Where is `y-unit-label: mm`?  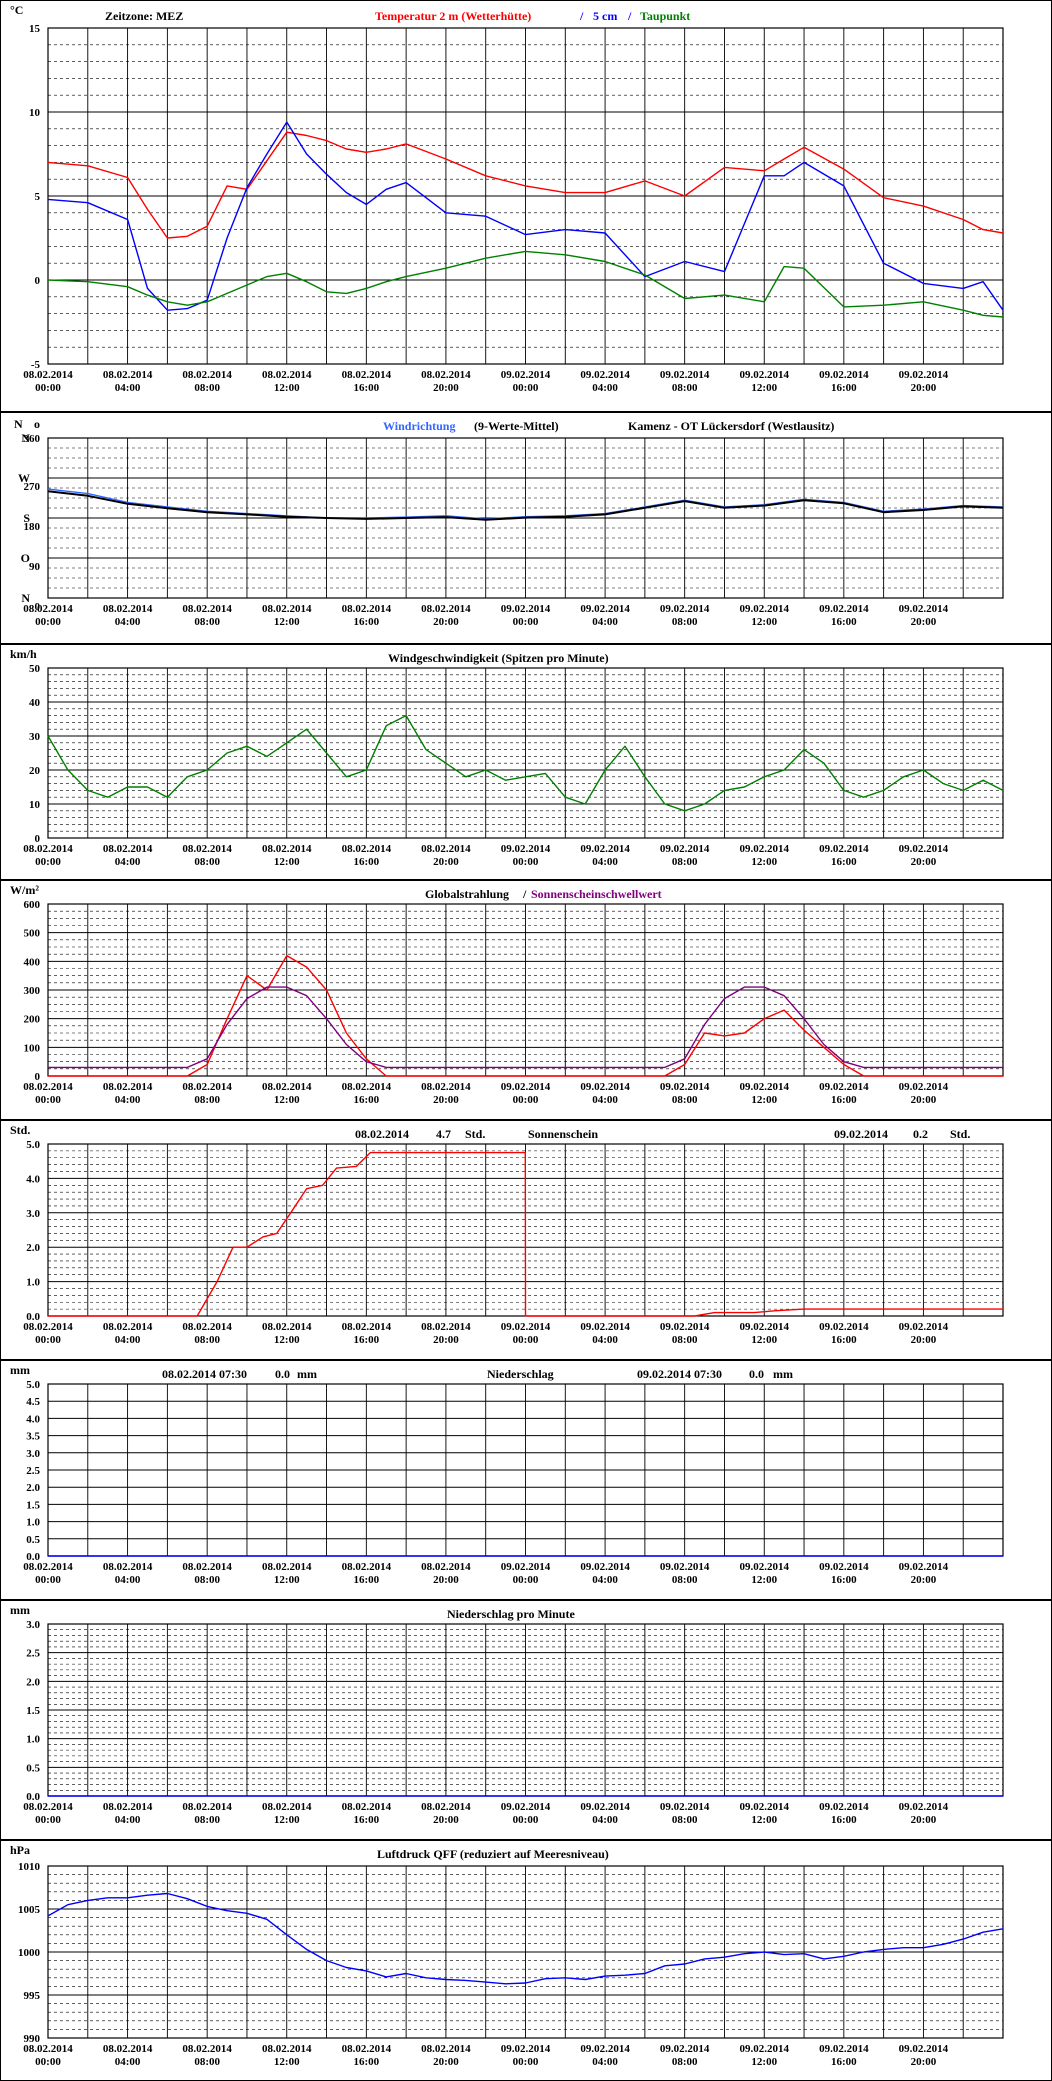 y-unit-label: mm is located at coordinates (20, 1370).